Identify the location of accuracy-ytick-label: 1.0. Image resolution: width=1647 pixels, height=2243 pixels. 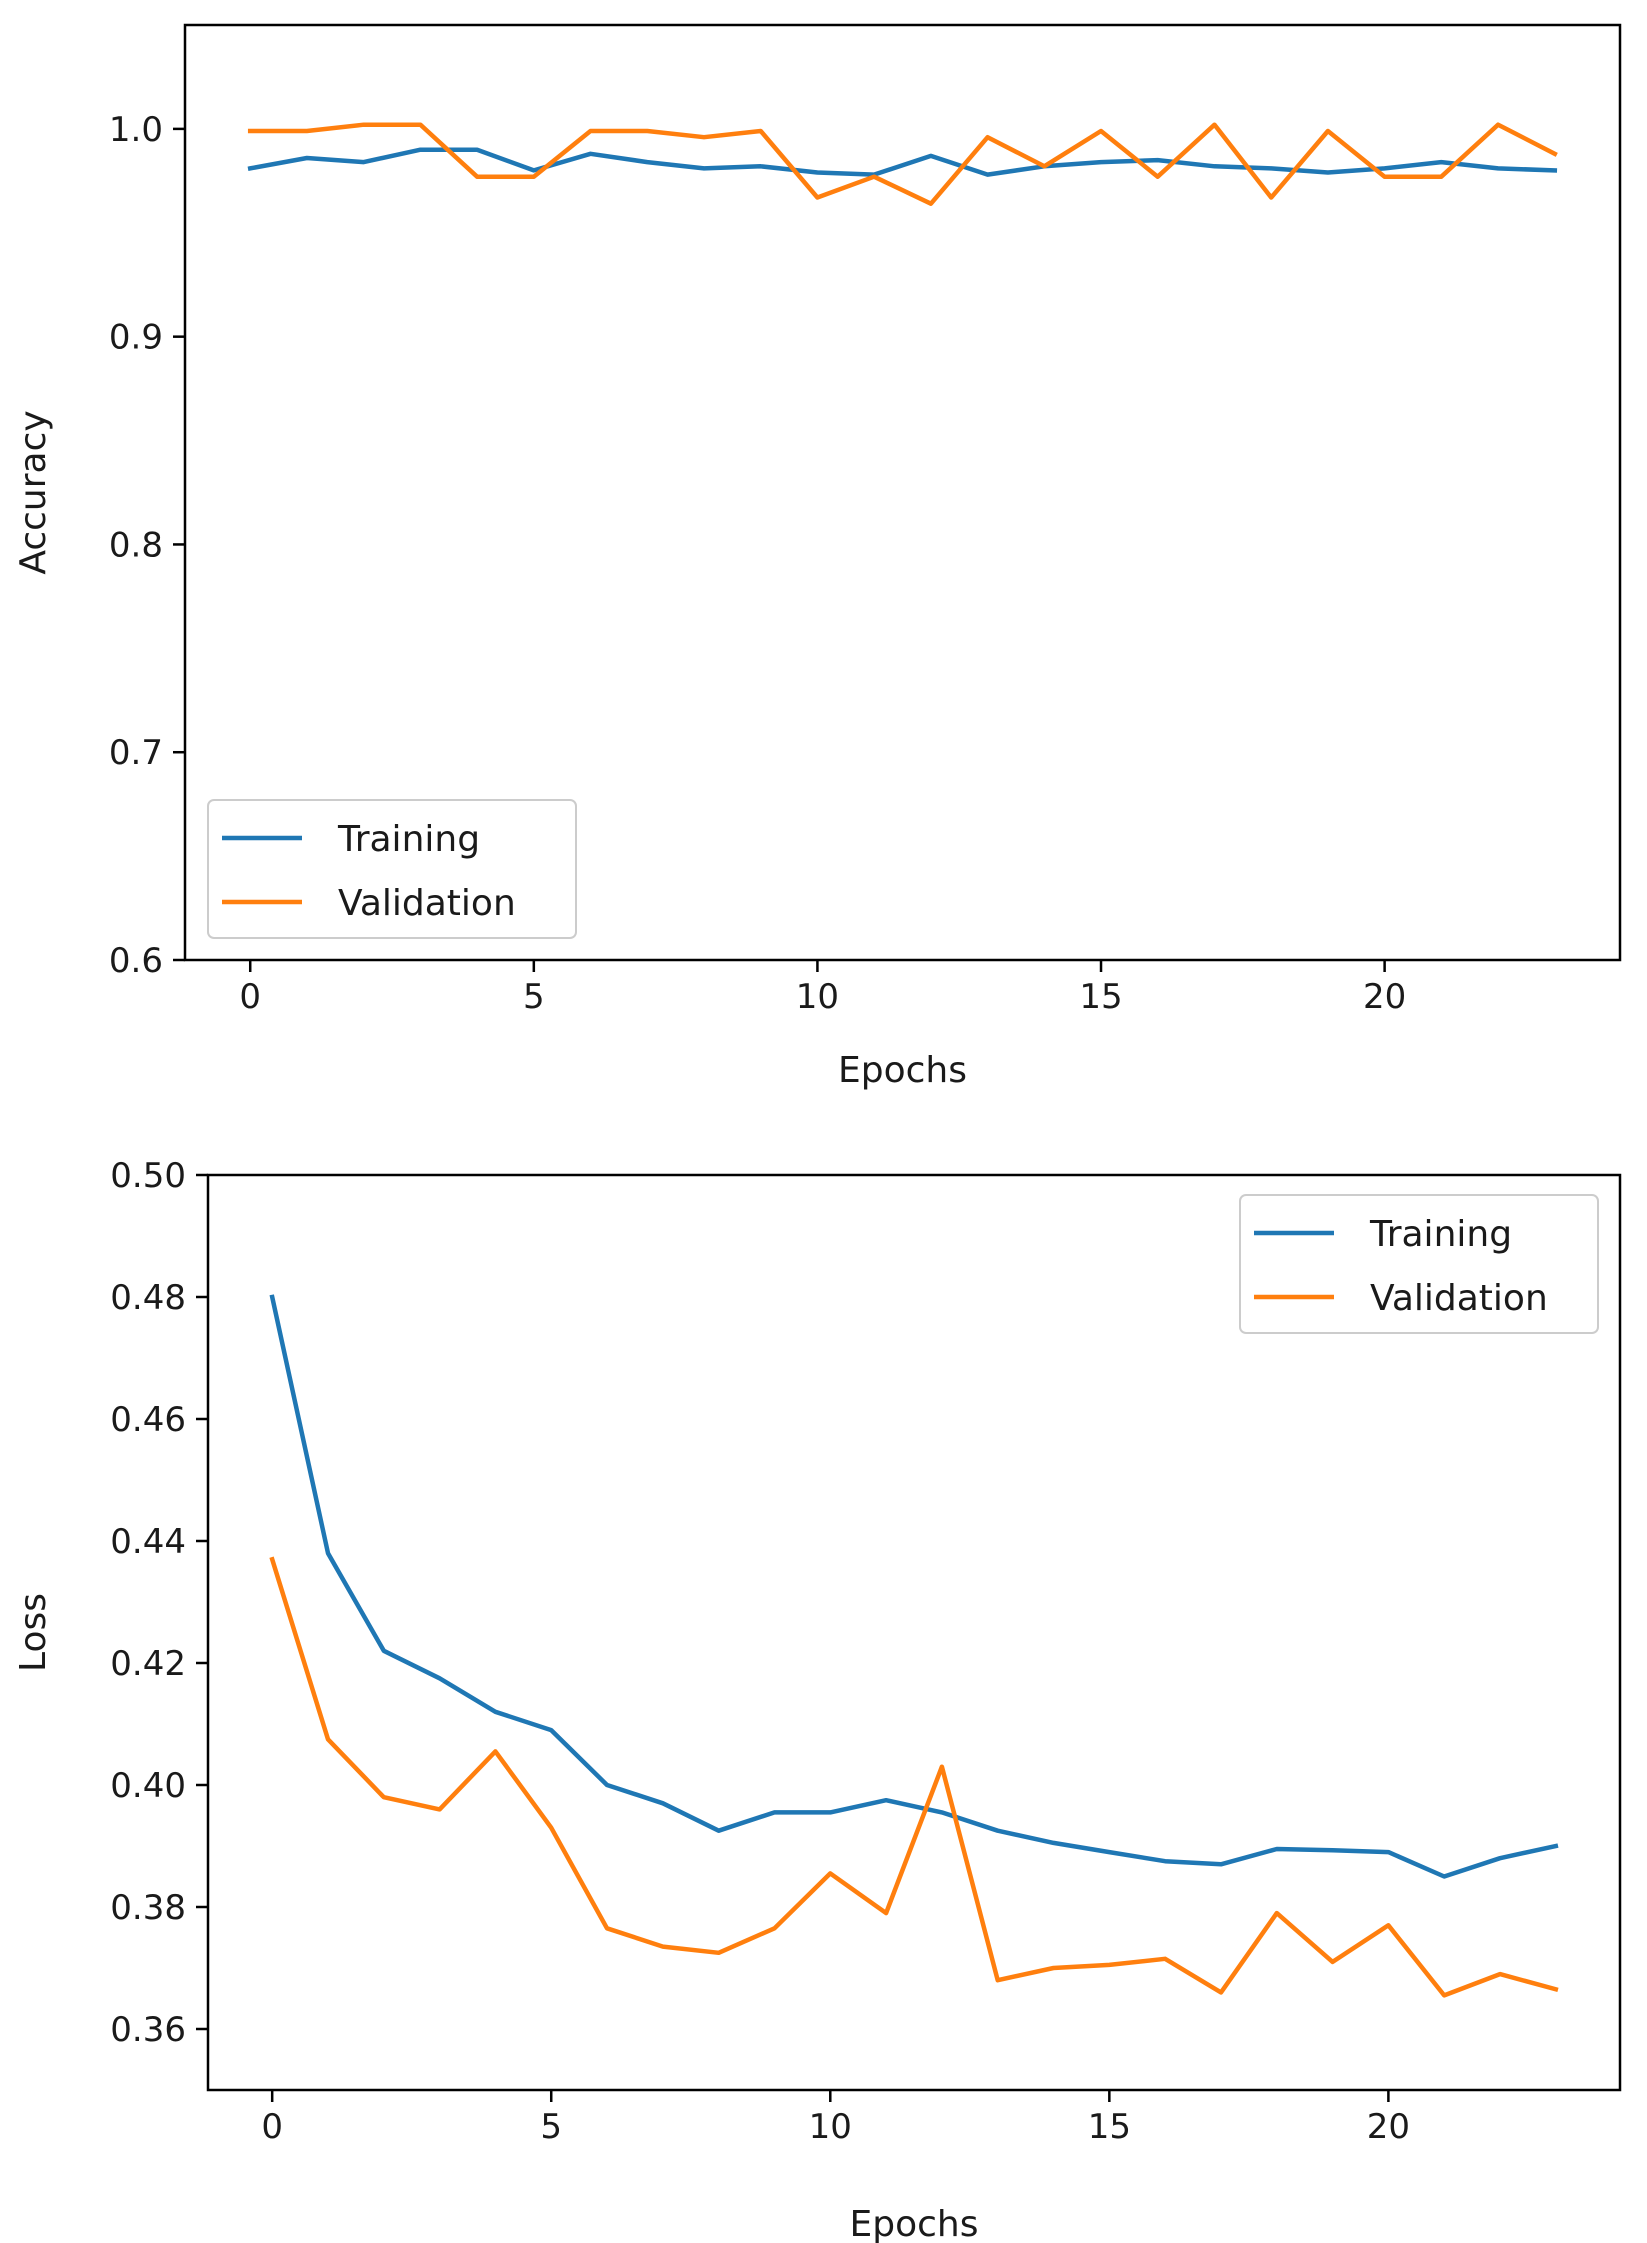
(136, 130).